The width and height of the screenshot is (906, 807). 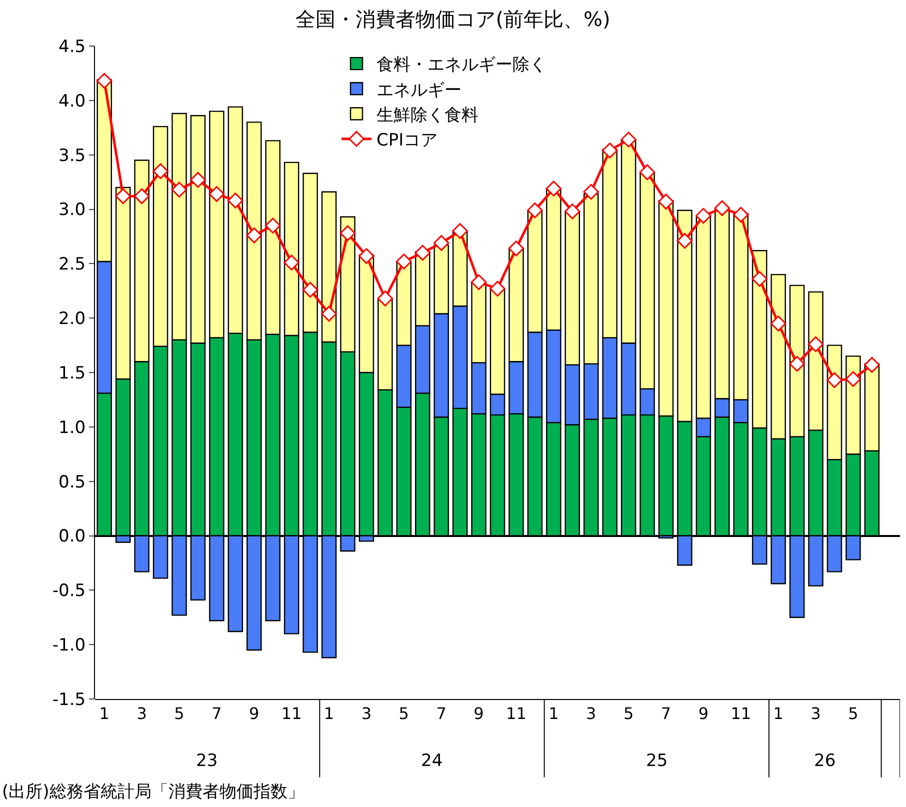 What do you see at coordinates (407, 140) in the screenshot?
I see `legend-label: CPIコア` at bounding box center [407, 140].